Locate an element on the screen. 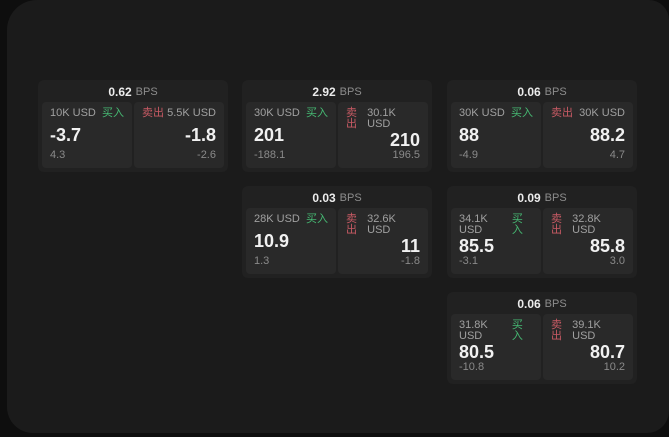  buy-amount: 28K USD is located at coordinates (277, 219).